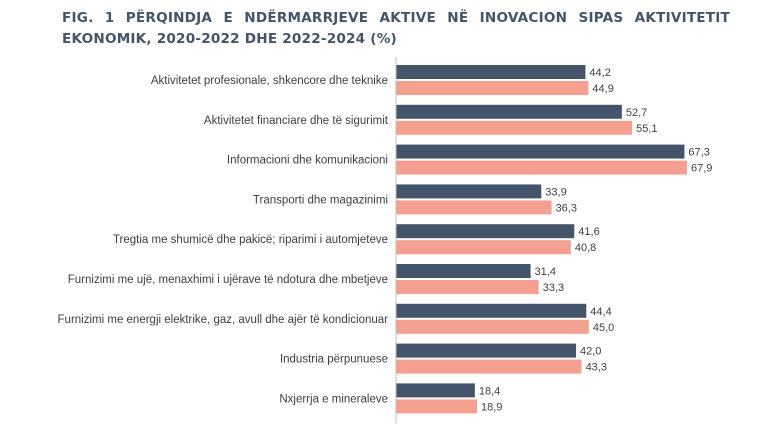  I want to click on value-label: 52,7, so click(636, 113).